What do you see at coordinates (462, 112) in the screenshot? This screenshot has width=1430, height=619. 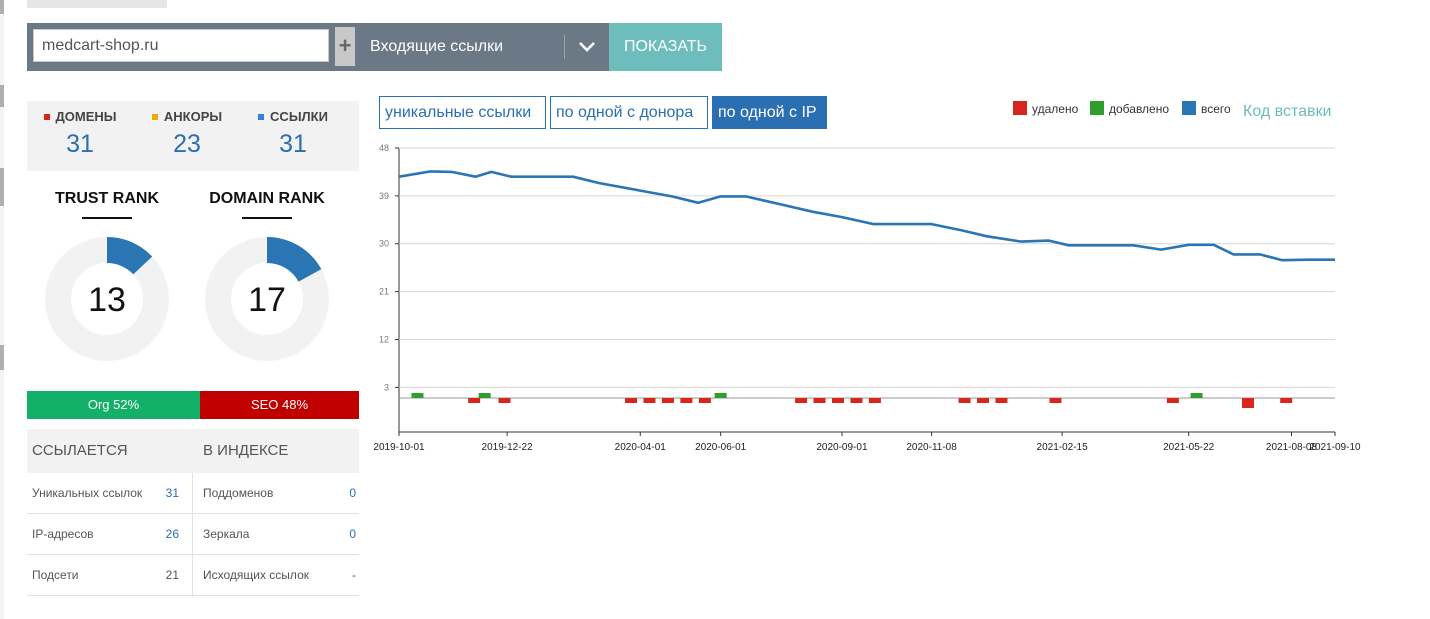 I see `tab-unique-links: уникальные ссылки` at bounding box center [462, 112].